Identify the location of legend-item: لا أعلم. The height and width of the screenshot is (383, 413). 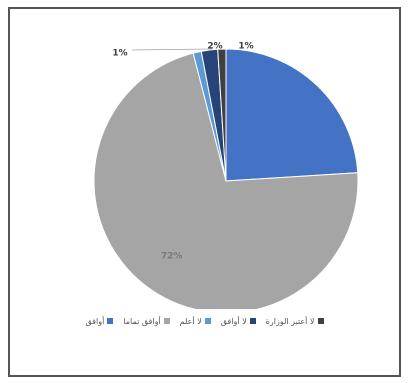
(195, 321).